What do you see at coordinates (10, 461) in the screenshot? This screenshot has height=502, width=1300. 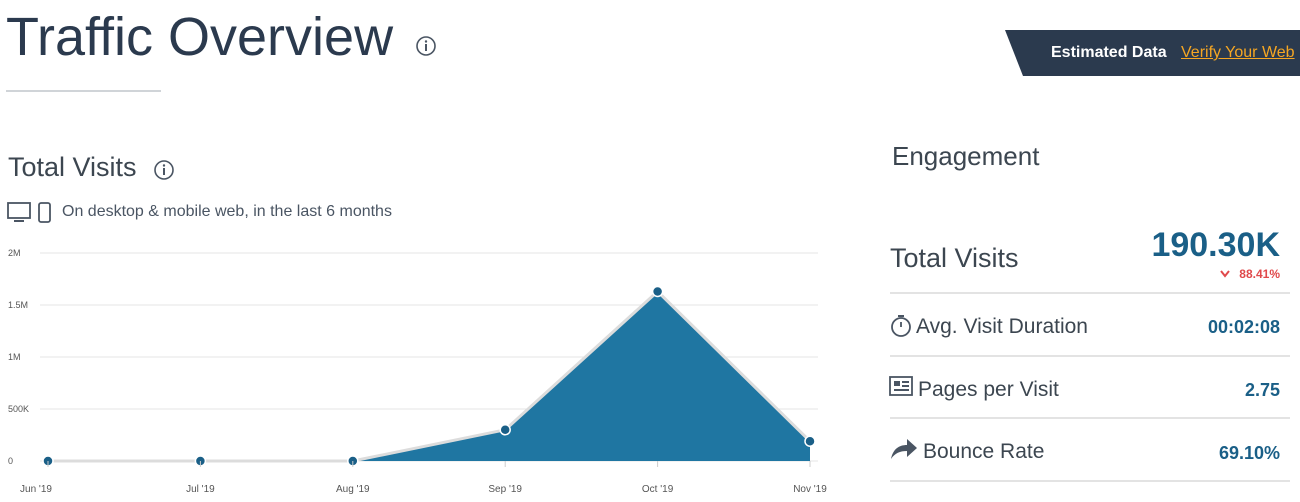 I see `y-tick-label: 0` at bounding box center [10, 461].